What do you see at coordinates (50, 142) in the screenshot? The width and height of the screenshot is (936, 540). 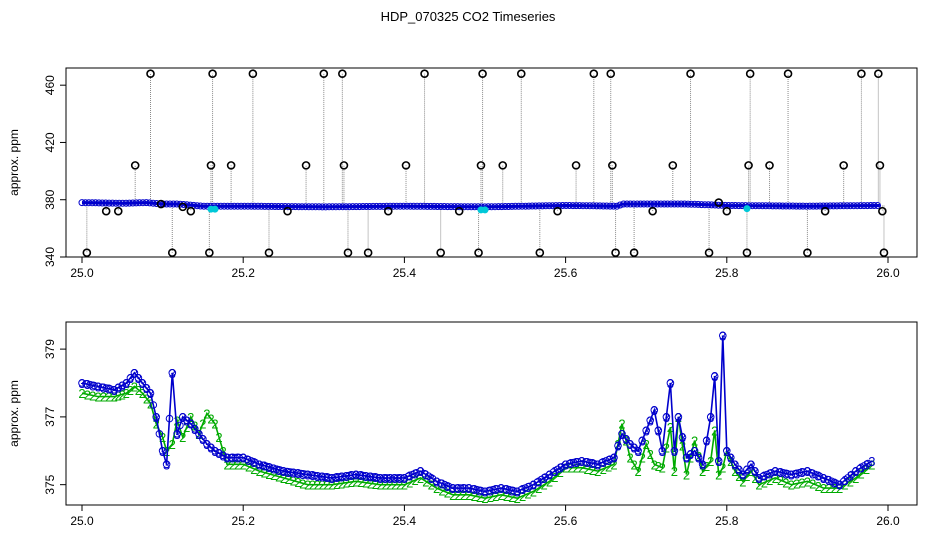 I see `y-tick-label: 420` at bounding box center [50, 142].